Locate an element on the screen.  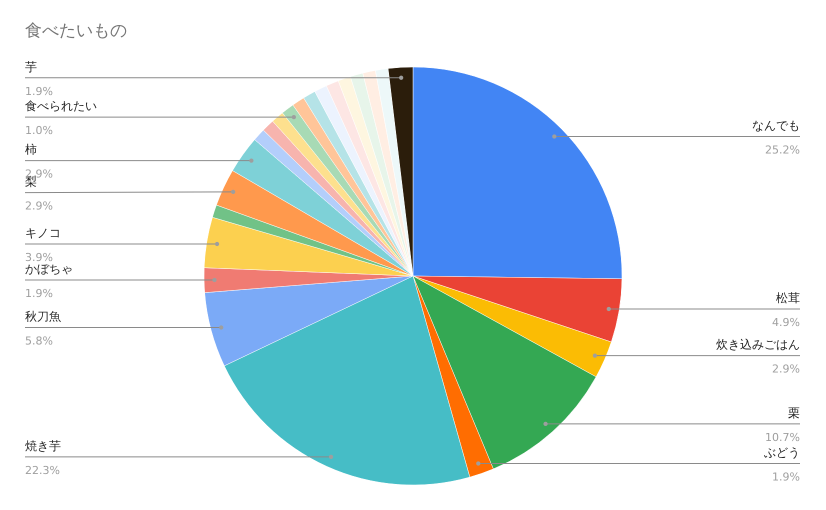
data-label: 3.9% is located at coordinates (39, 257).